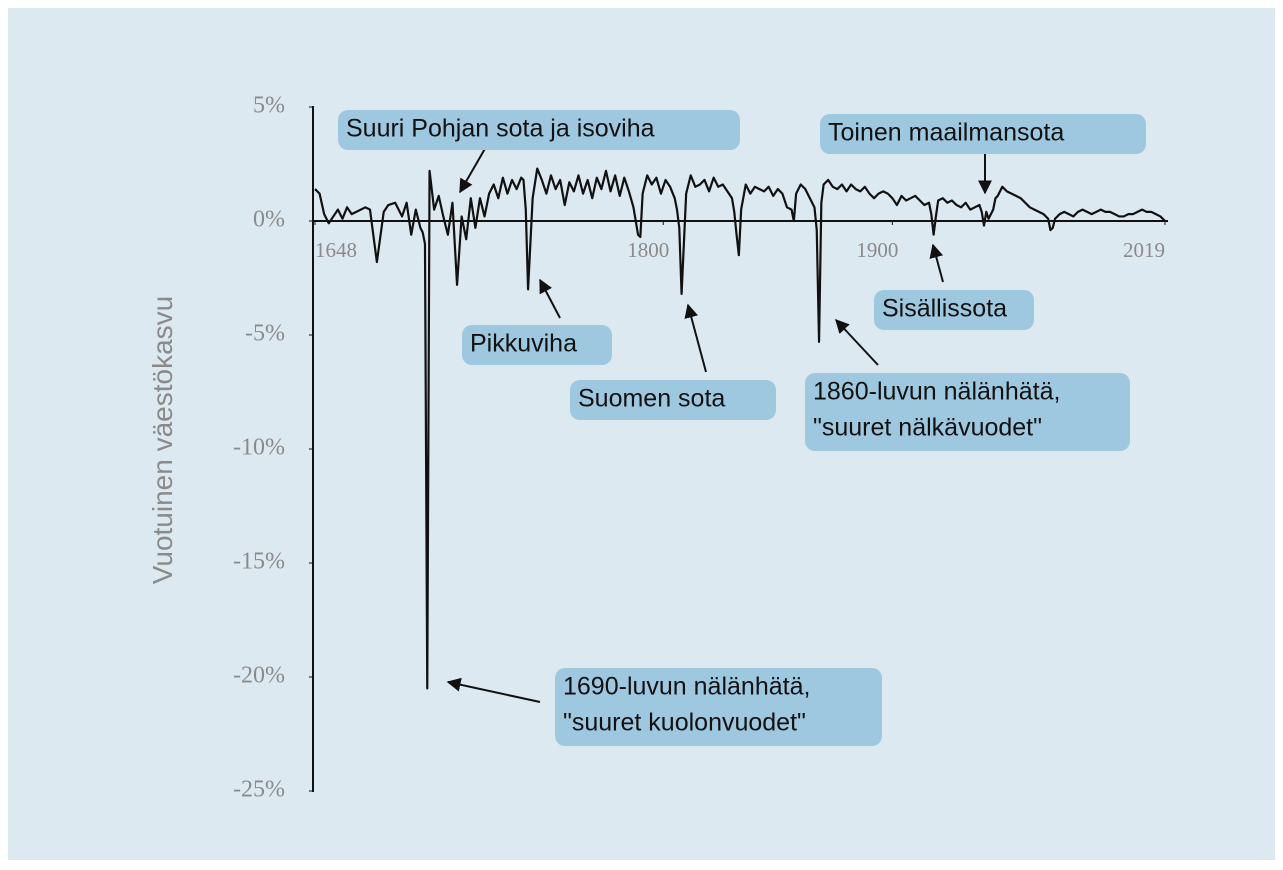 This screenshot has height=870, width=1283. I want to click on y-tick-label: -20%, so click(259, 676).